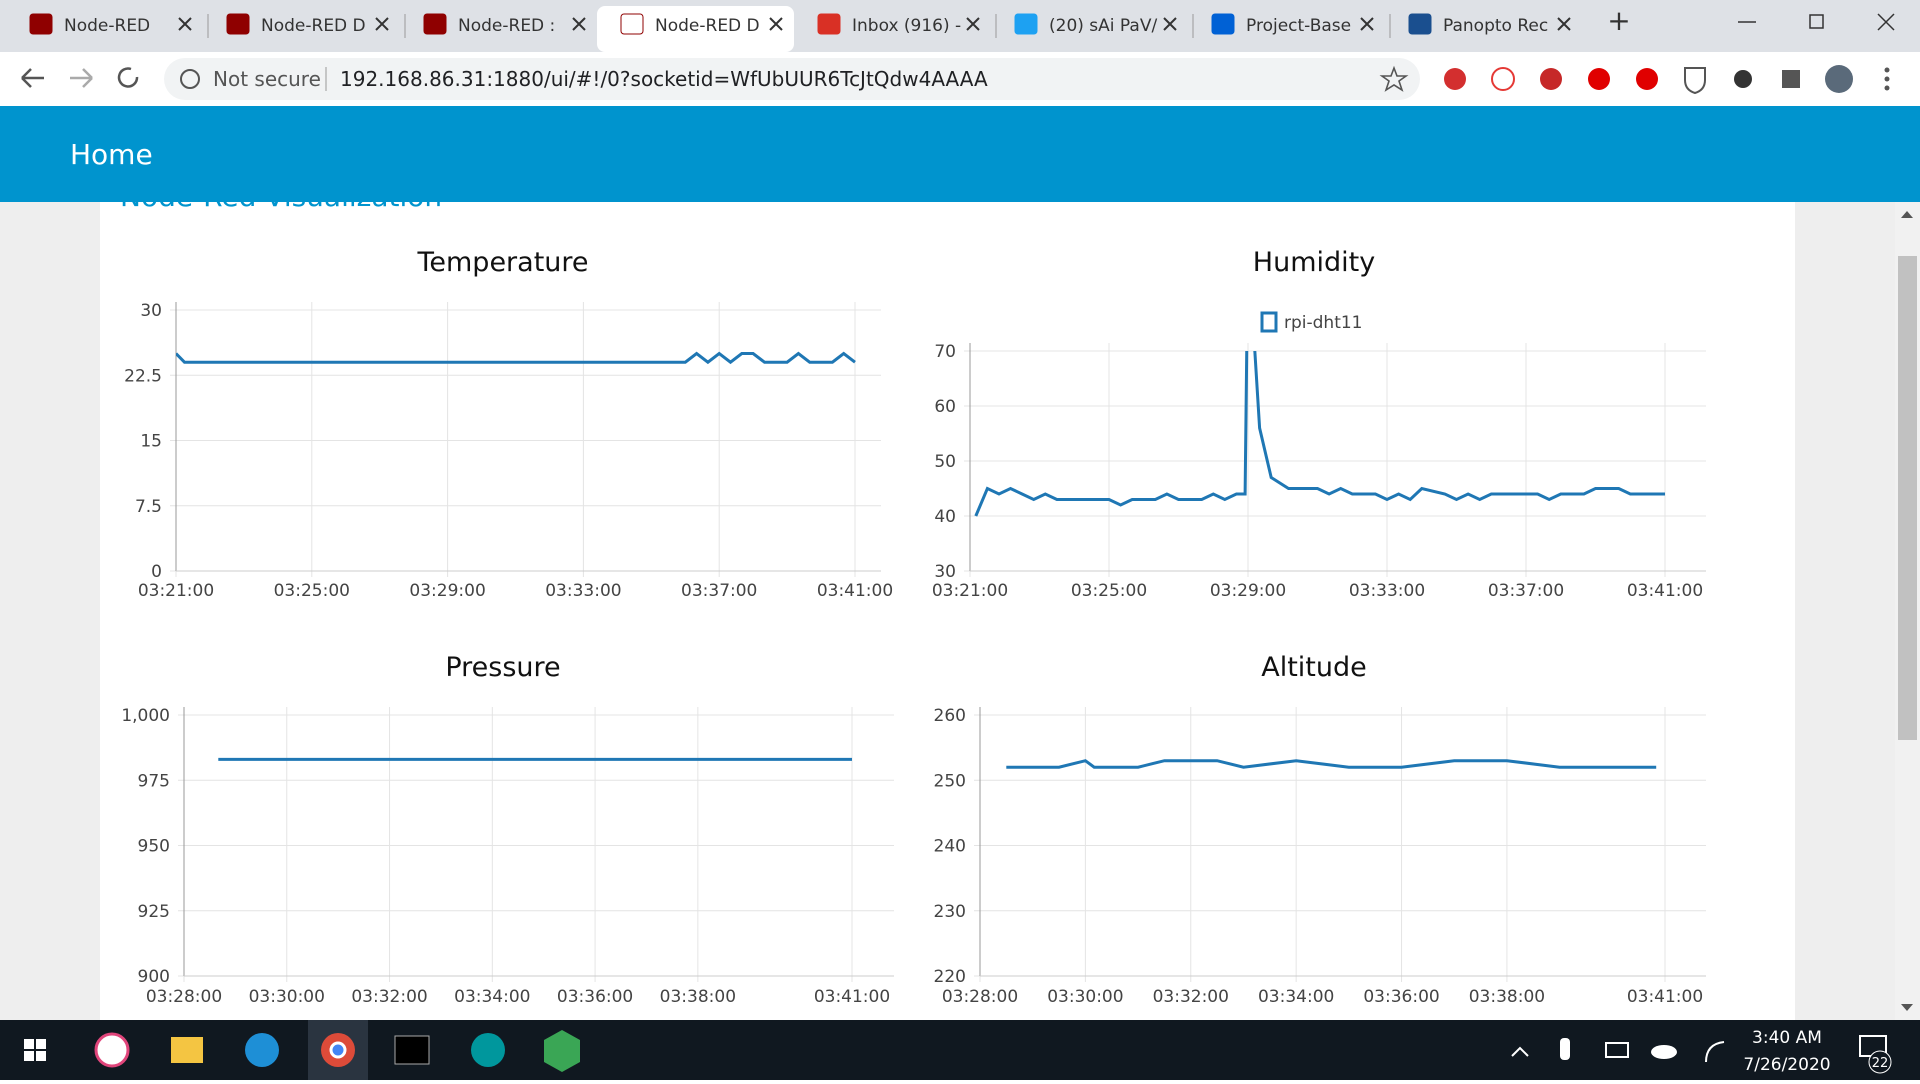 This screenshot has width=1920, height=1084. I want to click on back, so click(32, 78).